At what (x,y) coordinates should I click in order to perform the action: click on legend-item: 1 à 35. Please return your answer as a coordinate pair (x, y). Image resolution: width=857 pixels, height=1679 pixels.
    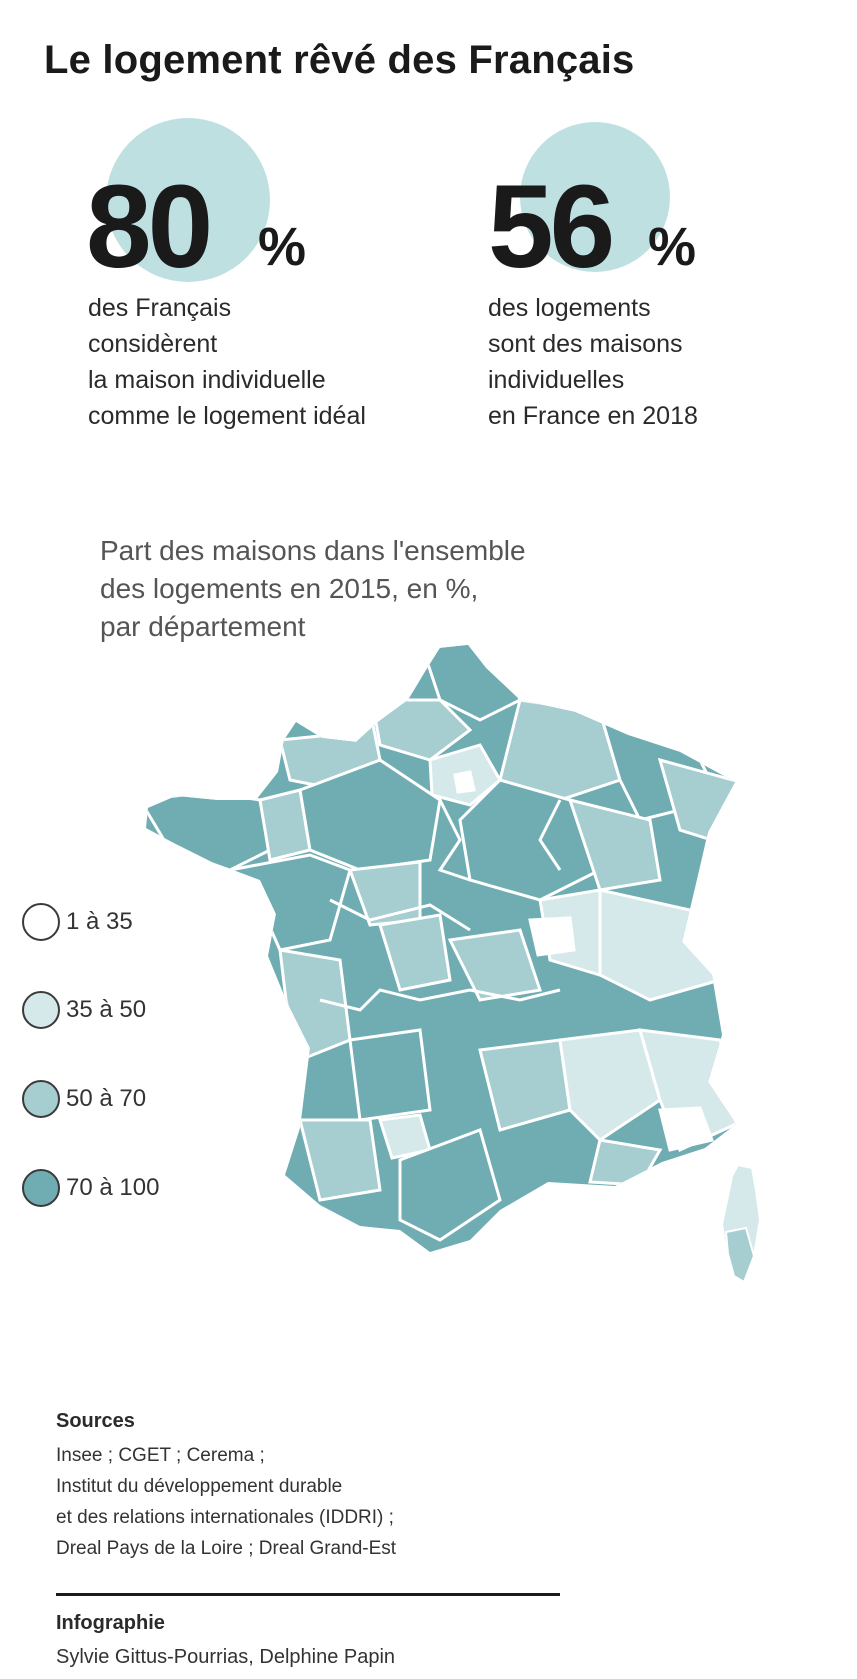
    Looking at the image, I should click on (77, 922).